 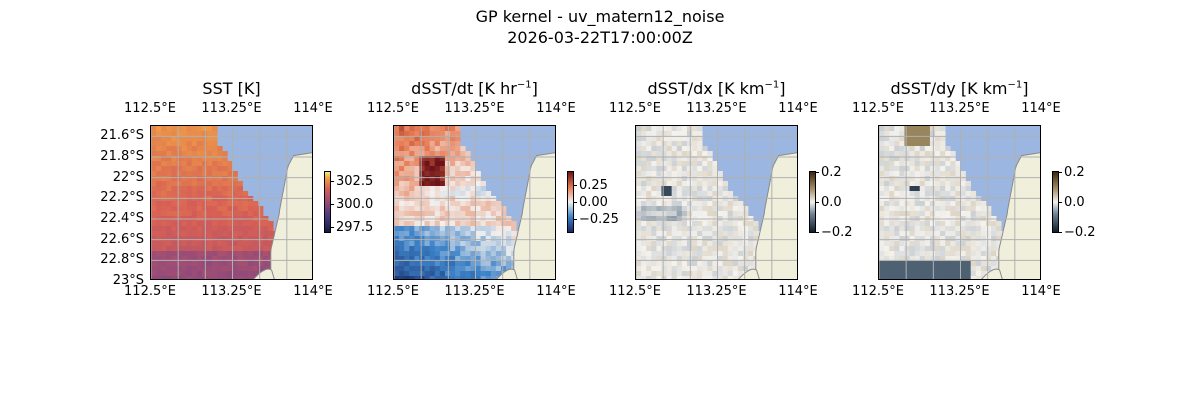 I want to click on x-tick-label-bottom: 114°E, so click(x=798, y=291).